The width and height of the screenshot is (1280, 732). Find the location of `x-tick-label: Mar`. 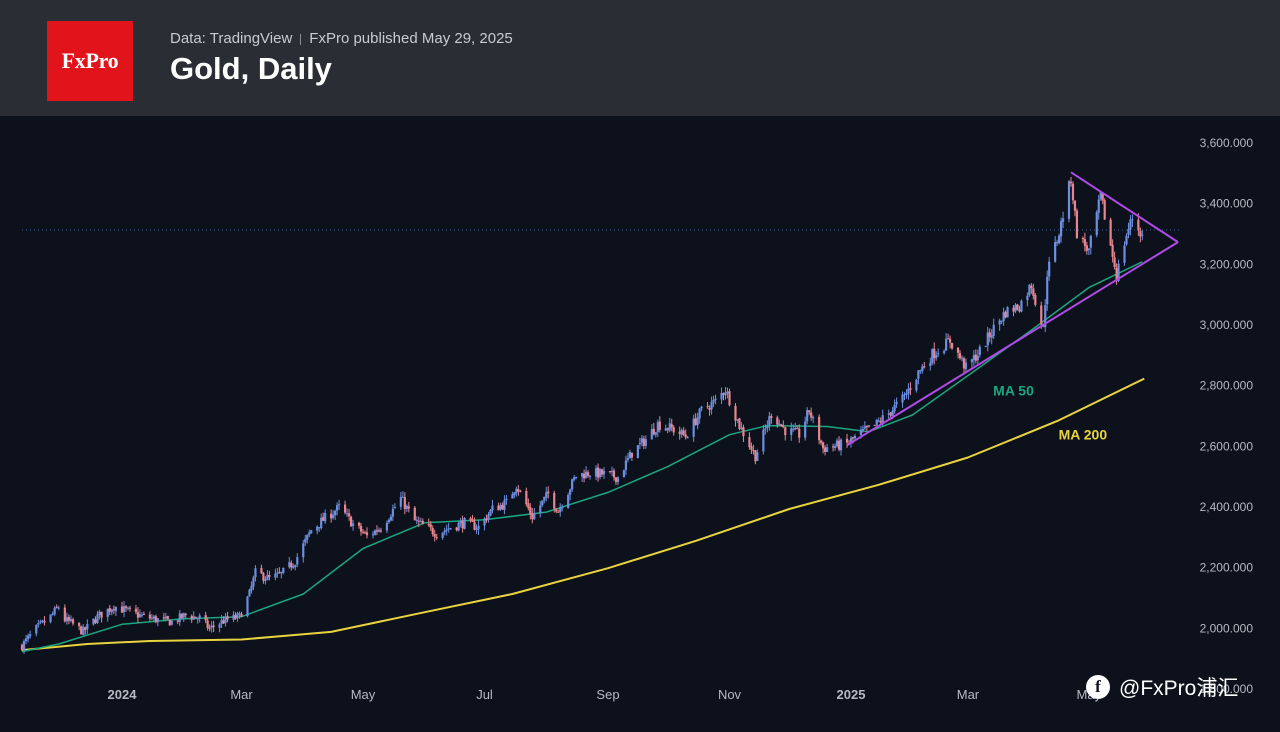

x-tick-label: Mar is located at coordinates (968, 694).